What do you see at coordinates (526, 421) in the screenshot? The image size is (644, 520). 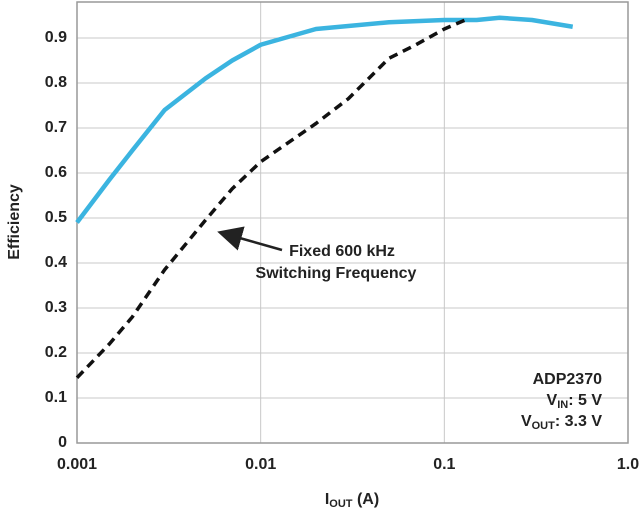 I see `vout-main: V` at bounding box center [526, 421].